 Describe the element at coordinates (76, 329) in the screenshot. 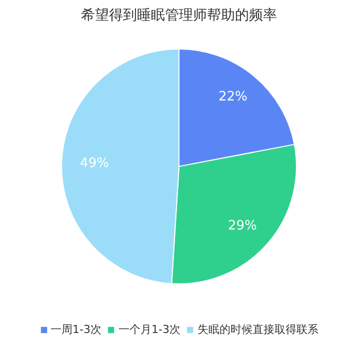

I see `legend-label: 一周1-3次` at that location.